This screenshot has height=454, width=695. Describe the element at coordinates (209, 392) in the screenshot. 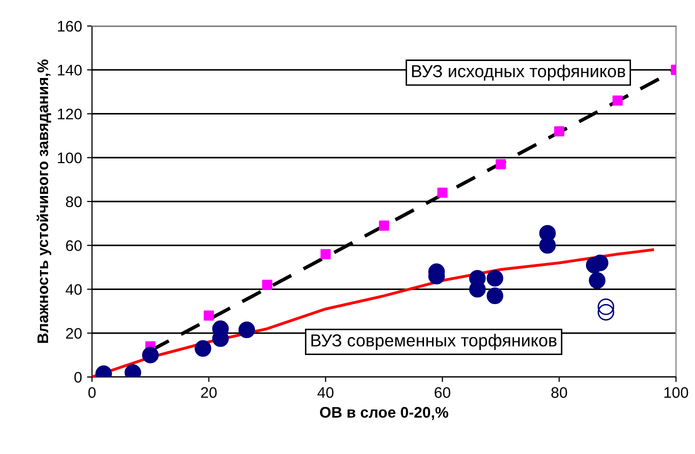

I see `x-tick-label: 20` at that location.